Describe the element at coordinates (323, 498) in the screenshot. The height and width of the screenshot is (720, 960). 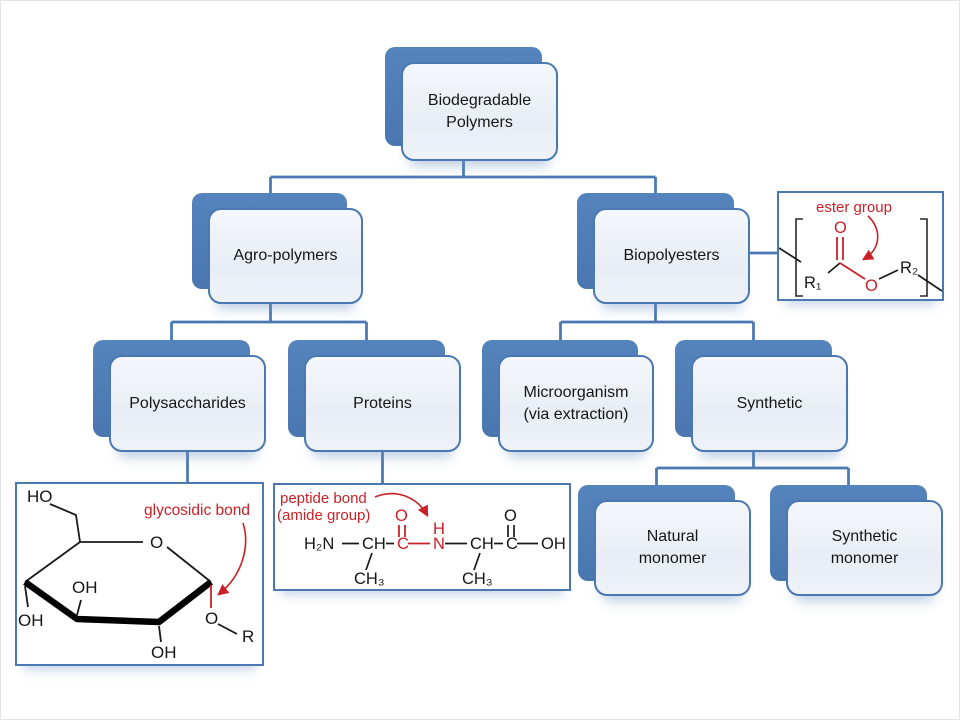
I see `peptide-bond-label-line1: peptide bond` at that location.